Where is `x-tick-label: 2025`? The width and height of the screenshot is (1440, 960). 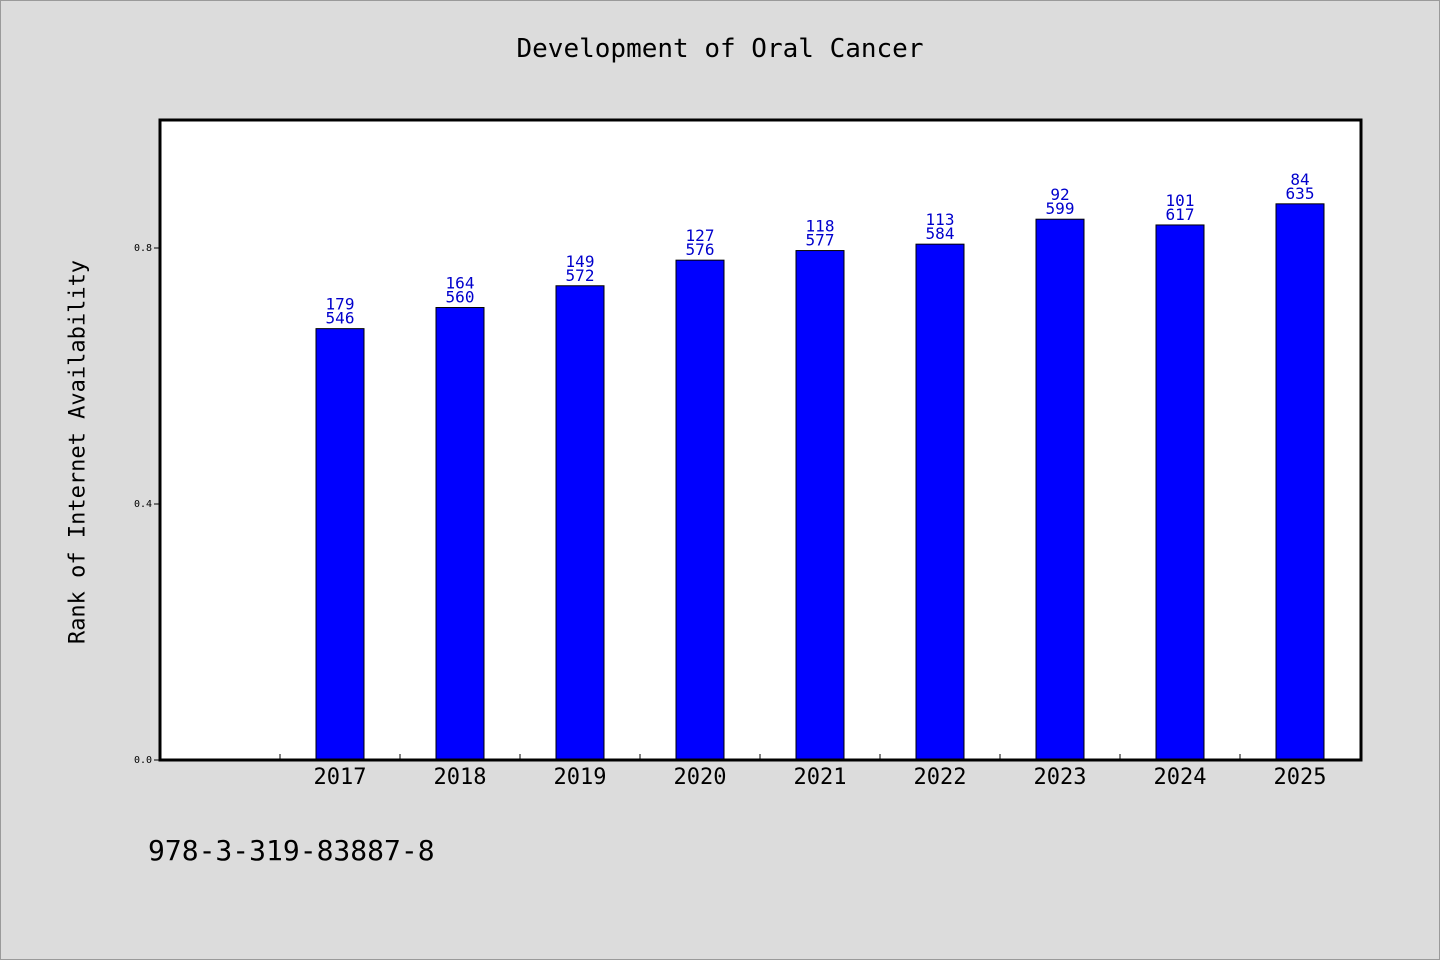
x-tick-label: 2025 is located at coordinates (1300, 777).